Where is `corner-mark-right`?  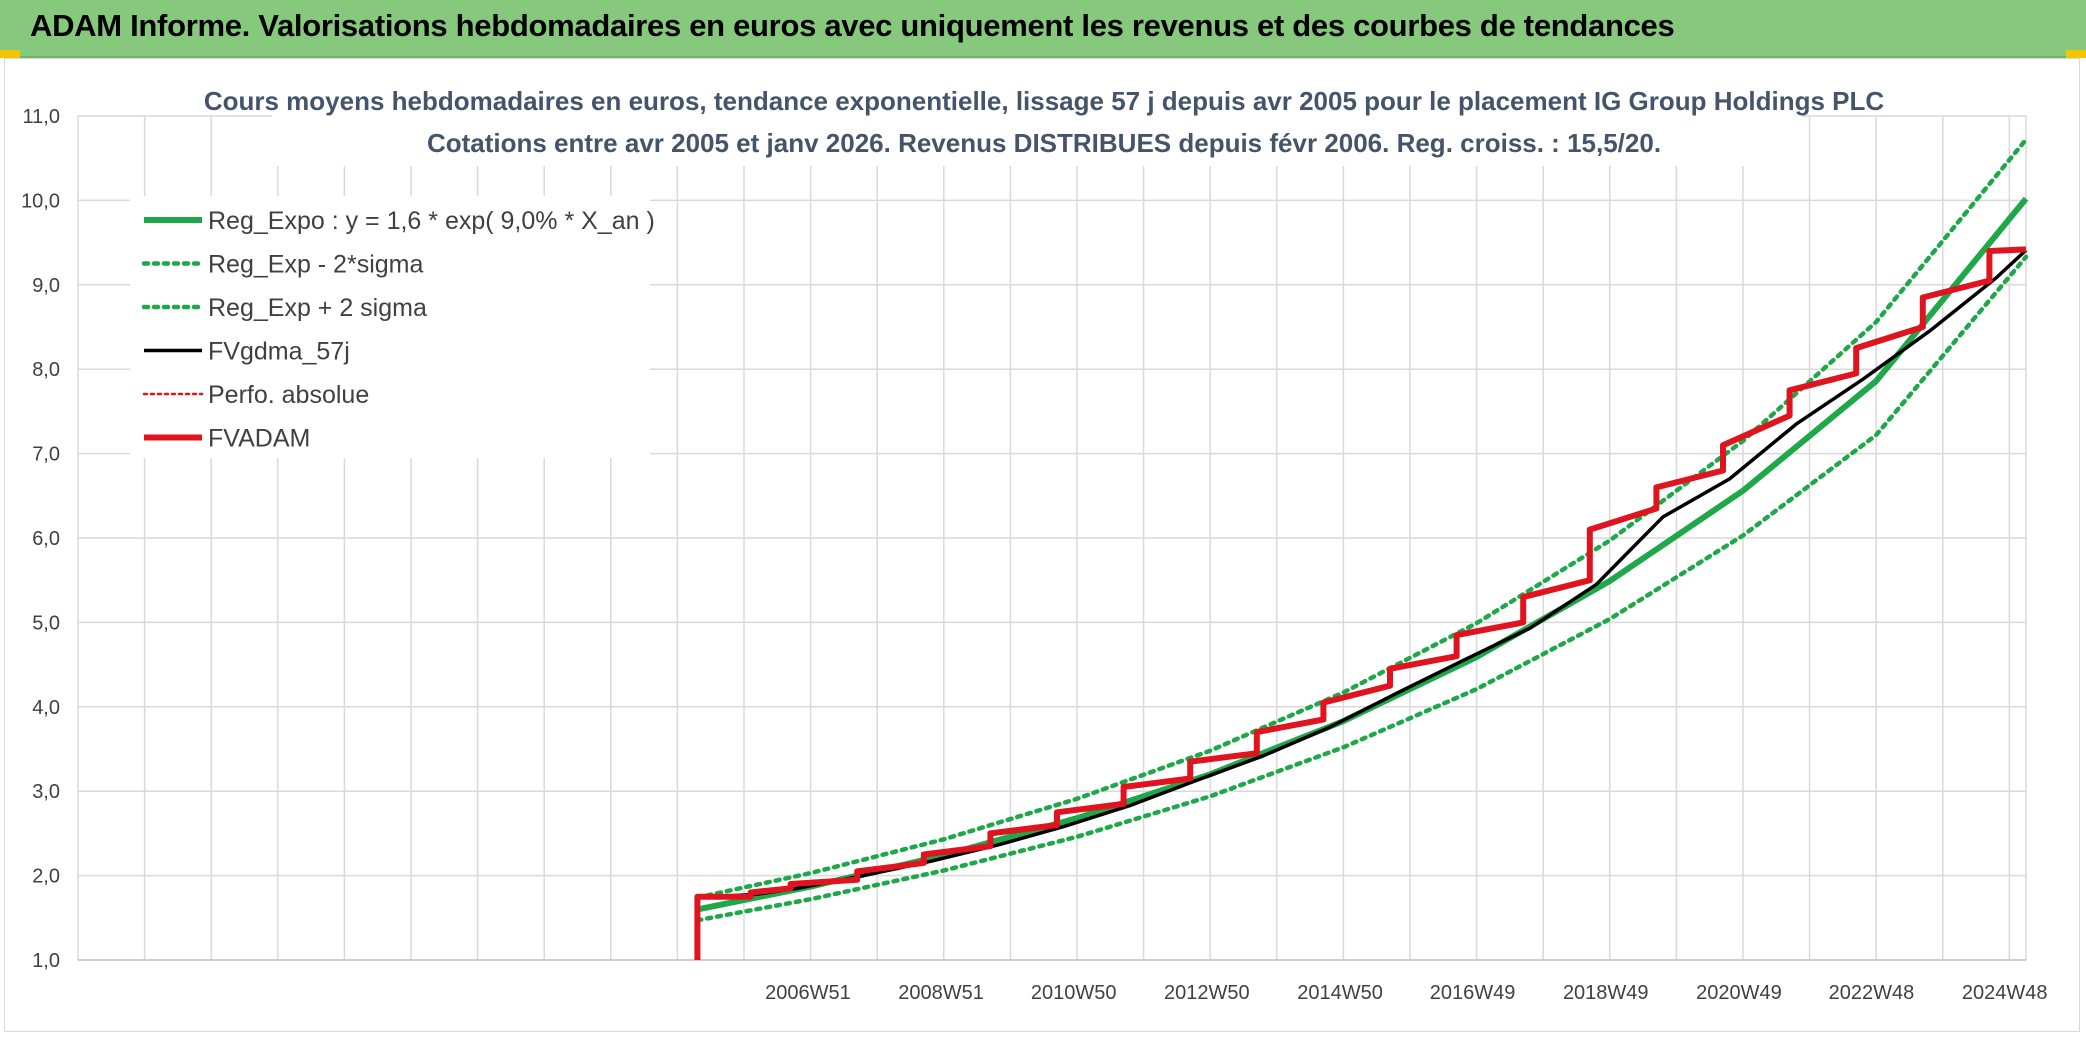
corner-mark-right is located at coordinates (2076, 54).